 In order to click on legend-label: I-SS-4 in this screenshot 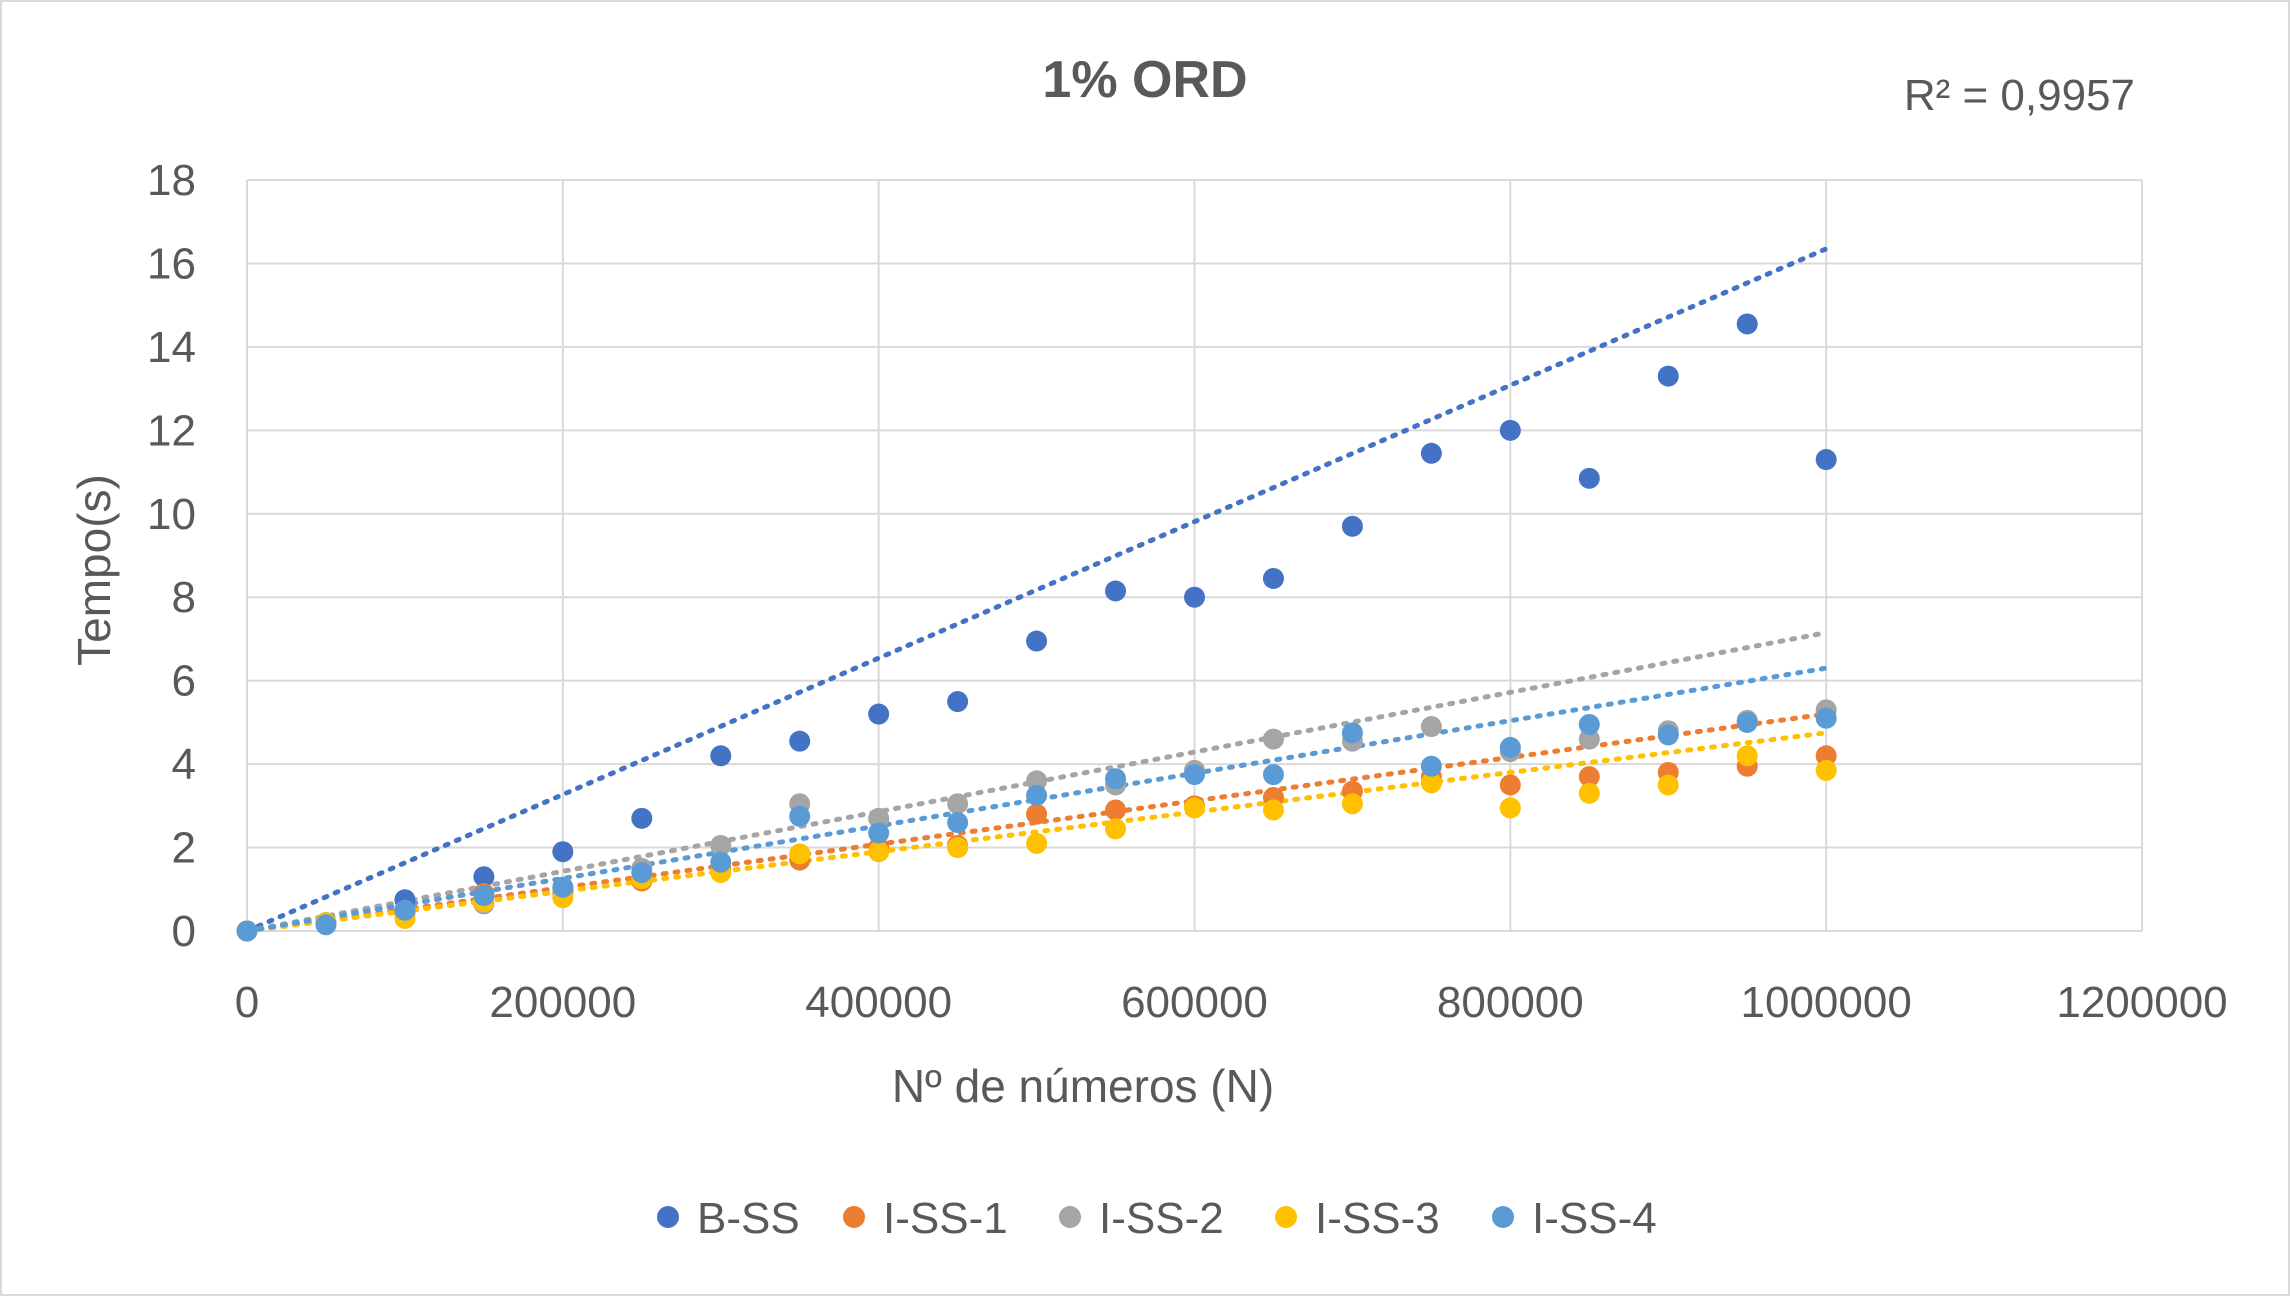, I will do `click(1594, 1218)`.